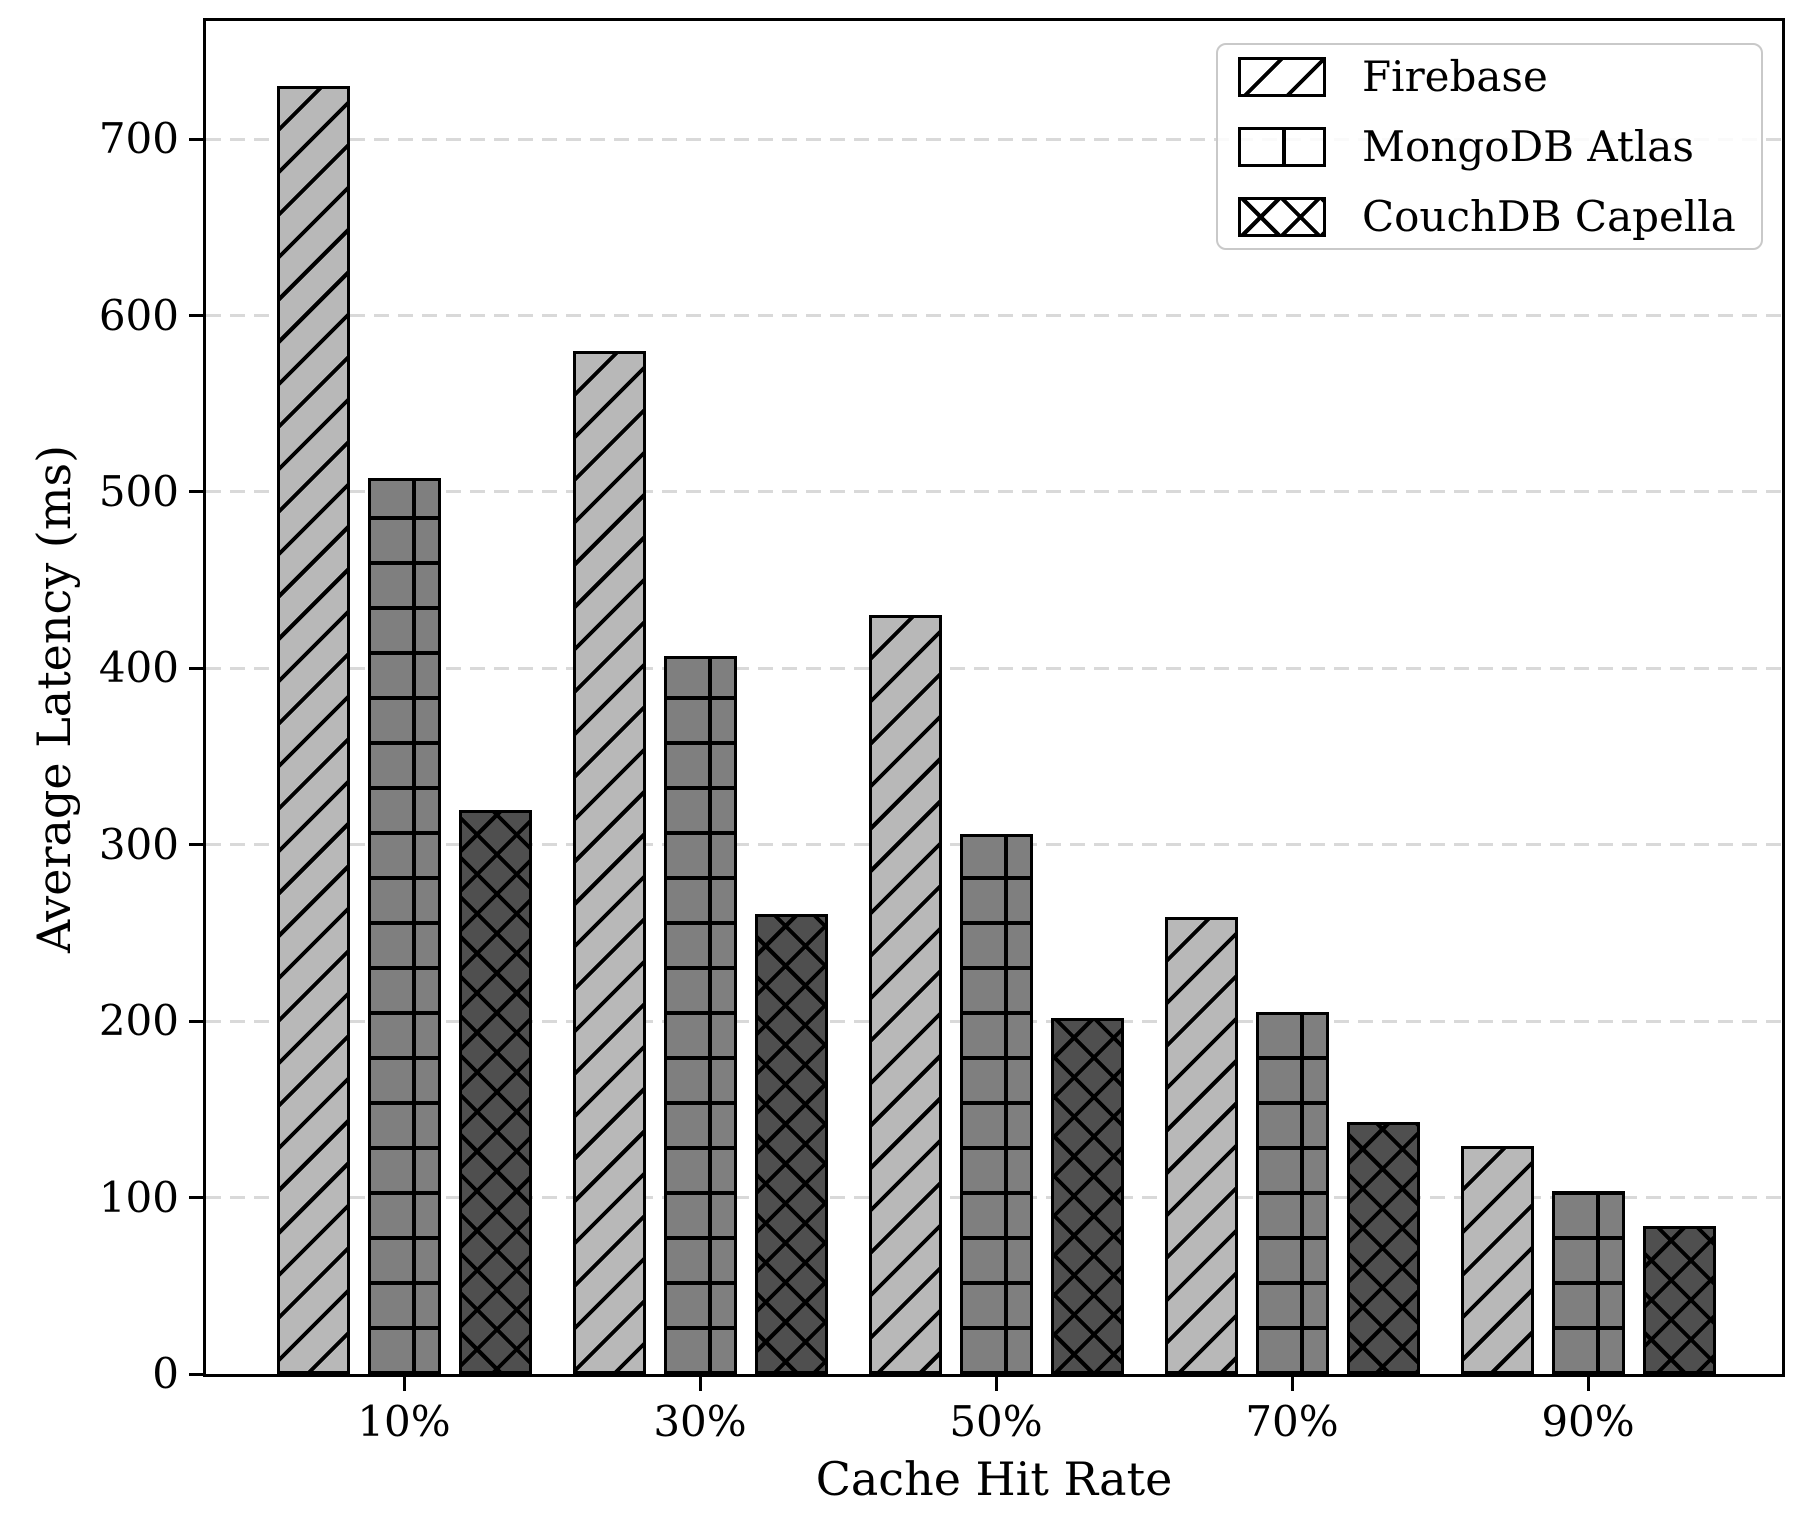 Image resolution: width=1808 pixels, height=1521 pixels. Describe the element at coordinates (404, 926) in the screenshot. I see `bar-mongodb-atlas-10pct` at that location.